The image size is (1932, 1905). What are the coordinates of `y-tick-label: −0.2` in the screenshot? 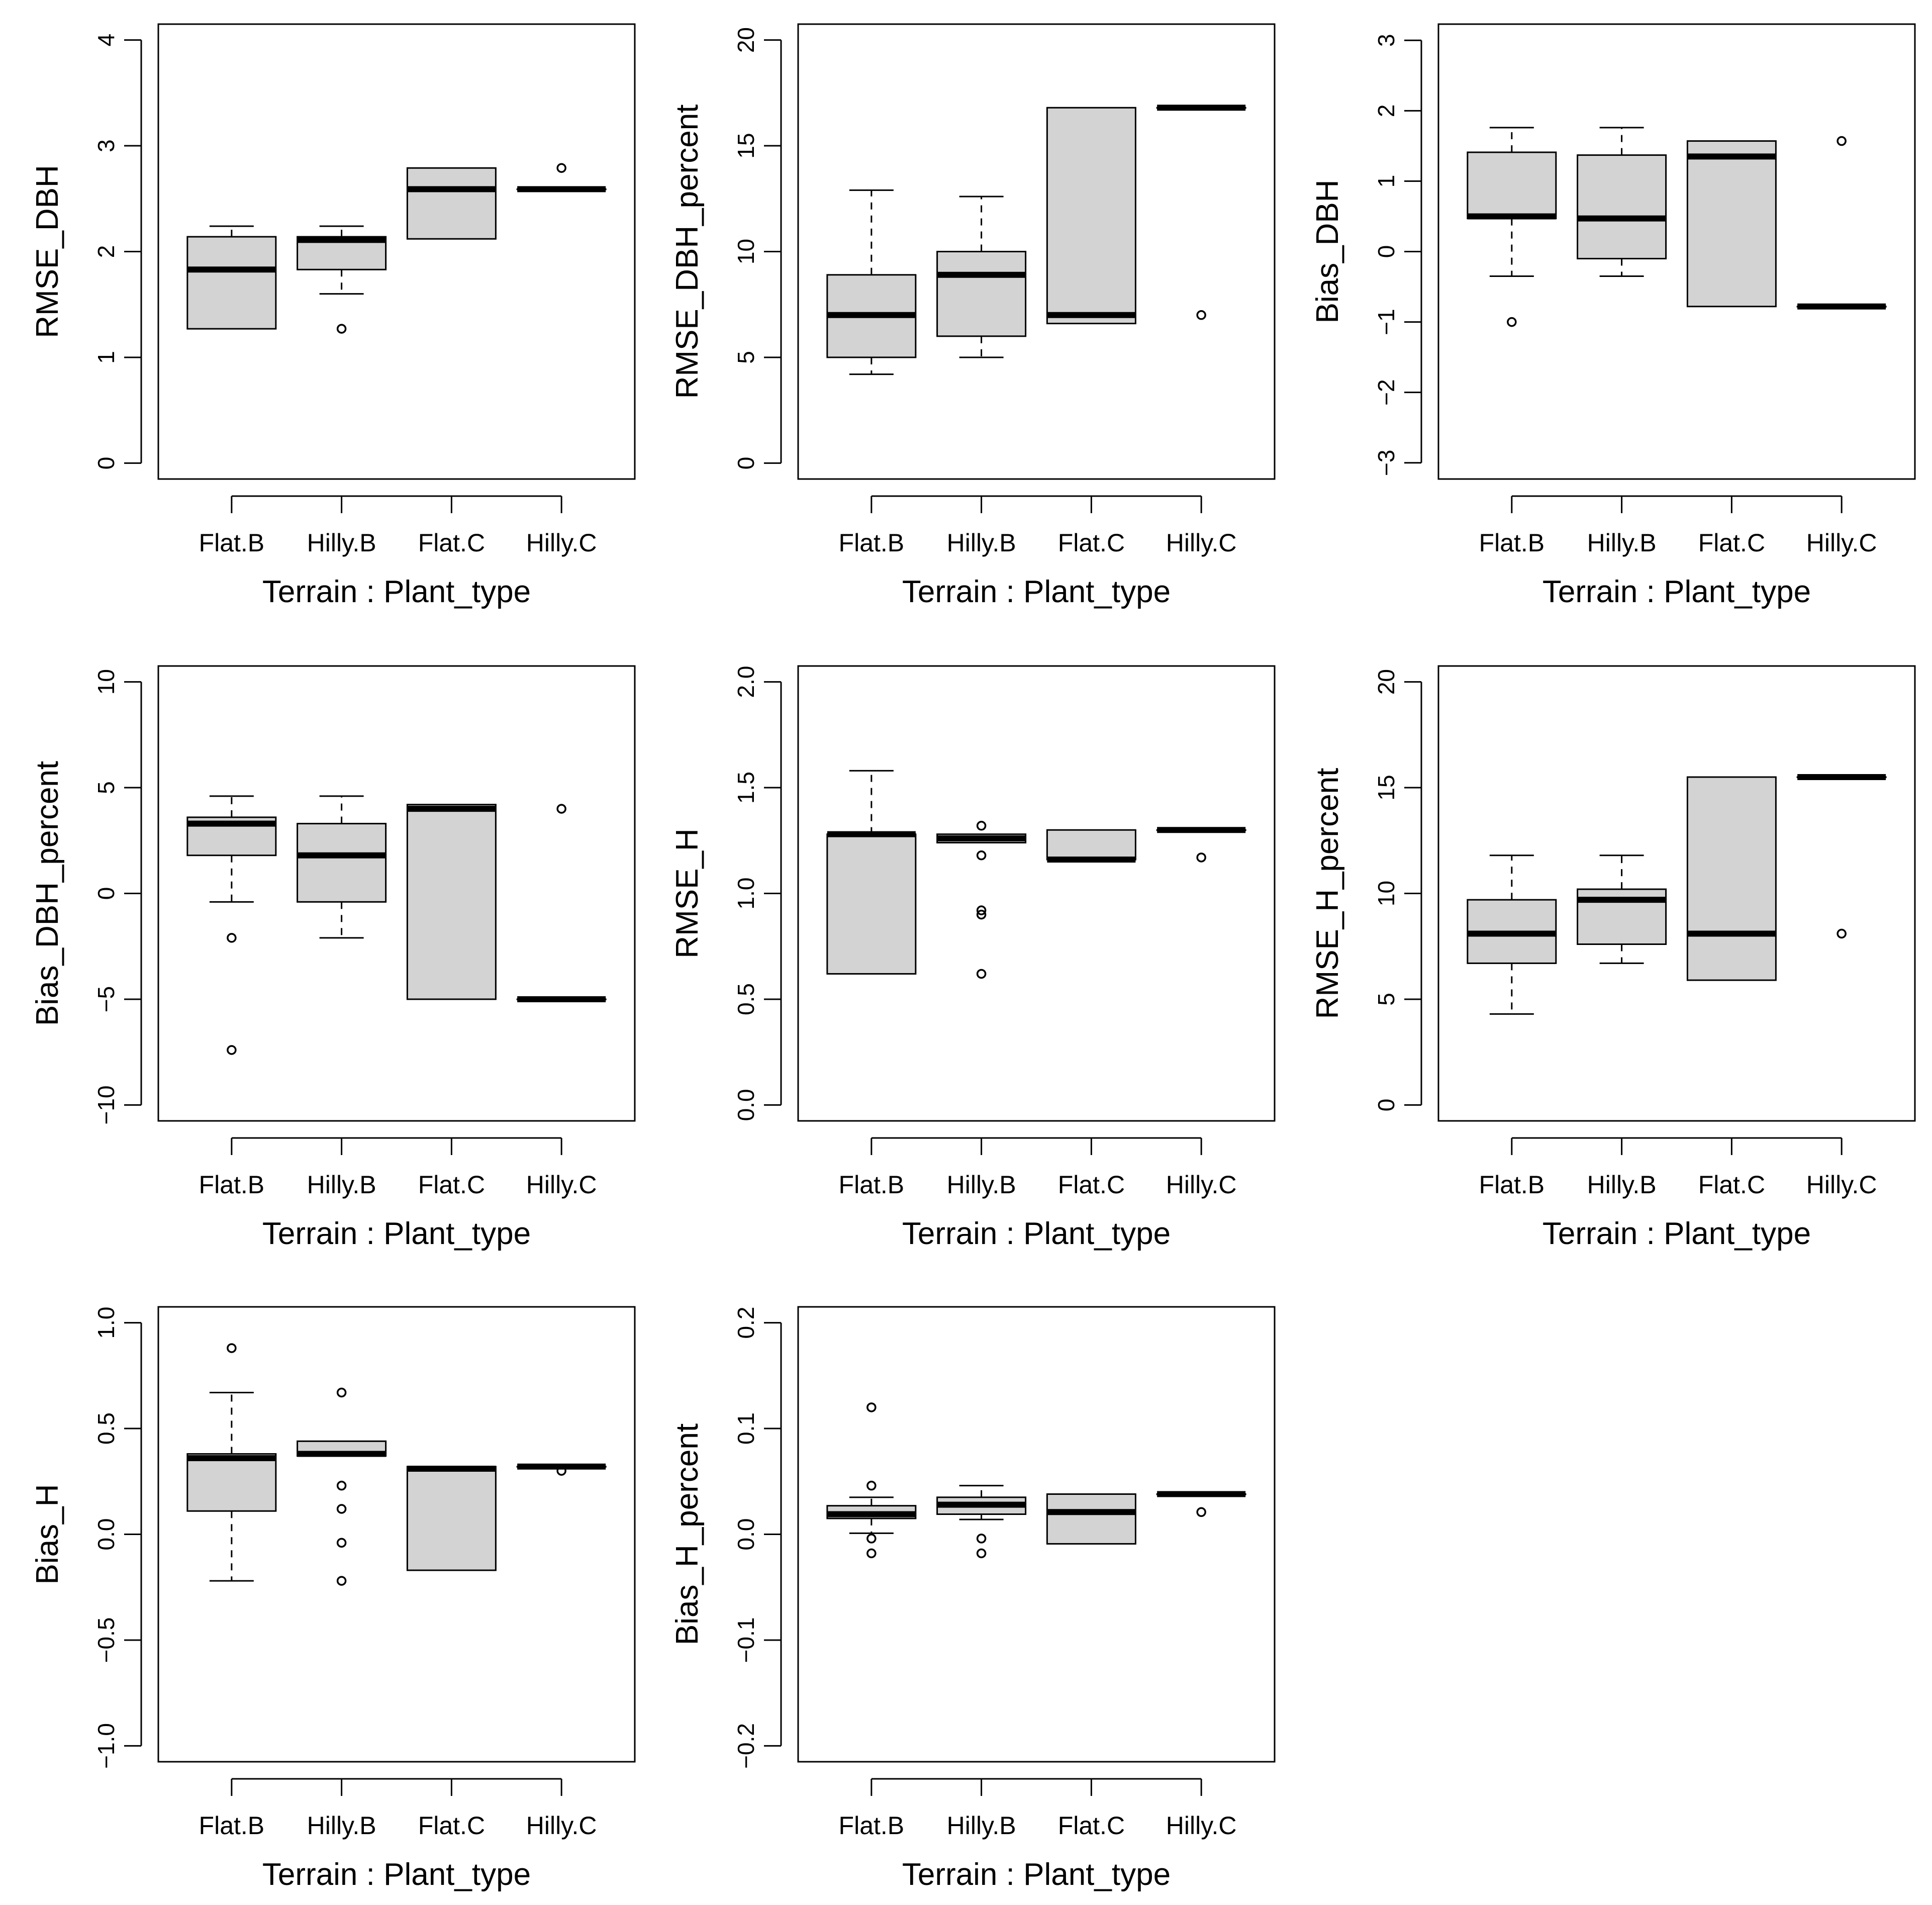 It's located at (746, 1746).